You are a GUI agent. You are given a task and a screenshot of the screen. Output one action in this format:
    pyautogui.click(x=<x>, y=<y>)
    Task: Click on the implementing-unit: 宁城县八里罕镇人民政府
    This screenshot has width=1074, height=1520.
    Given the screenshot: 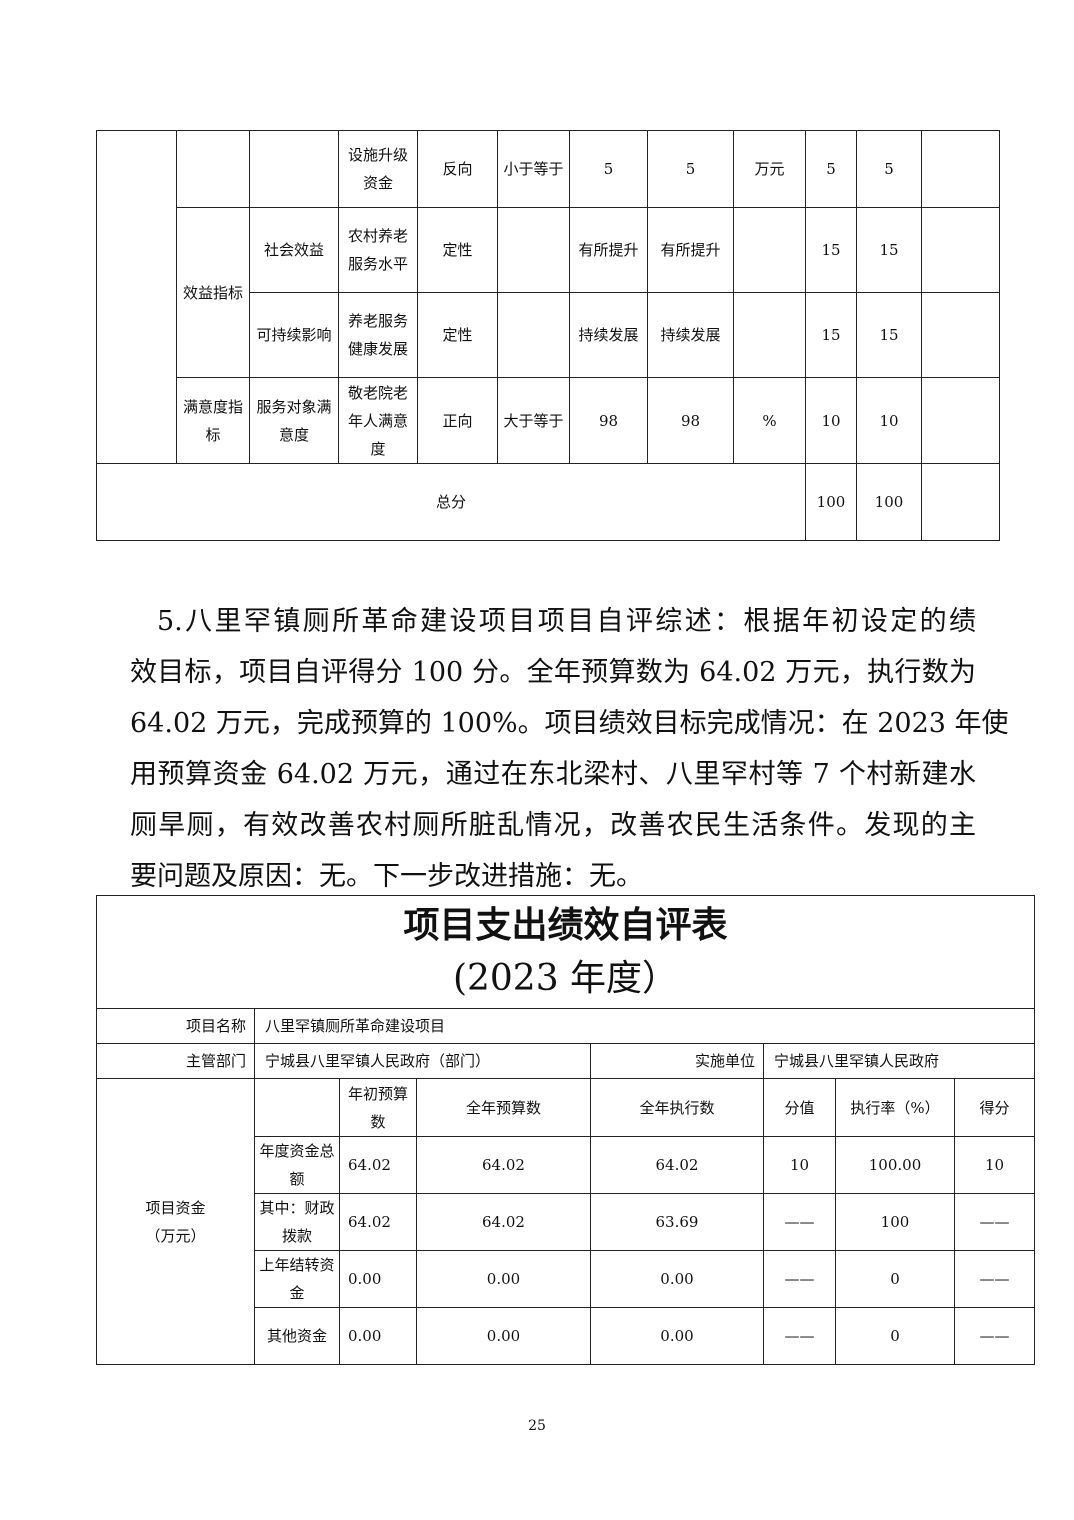 What is the action you would take?
    pyautogui.click(x=899, y=1061)
    